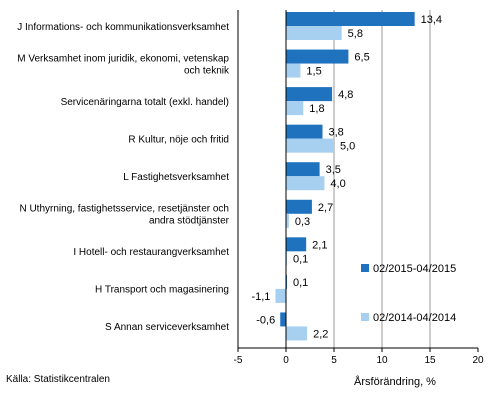 This screenshot has width=491, height=404. Describe the element at coordinates (414, 318) in the screenshot. I see `legend-label: 02/2014-04/2014` at that location.